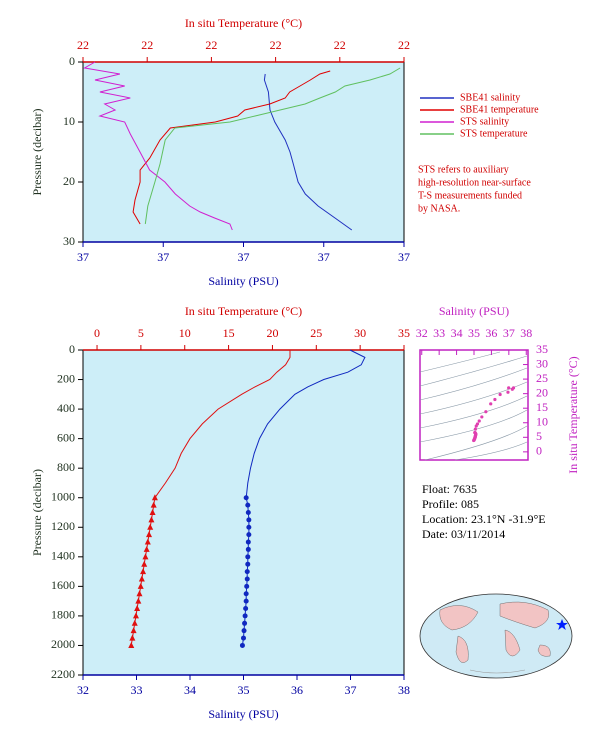  I want to click on y-tick-label: 20, so click(542, 392).